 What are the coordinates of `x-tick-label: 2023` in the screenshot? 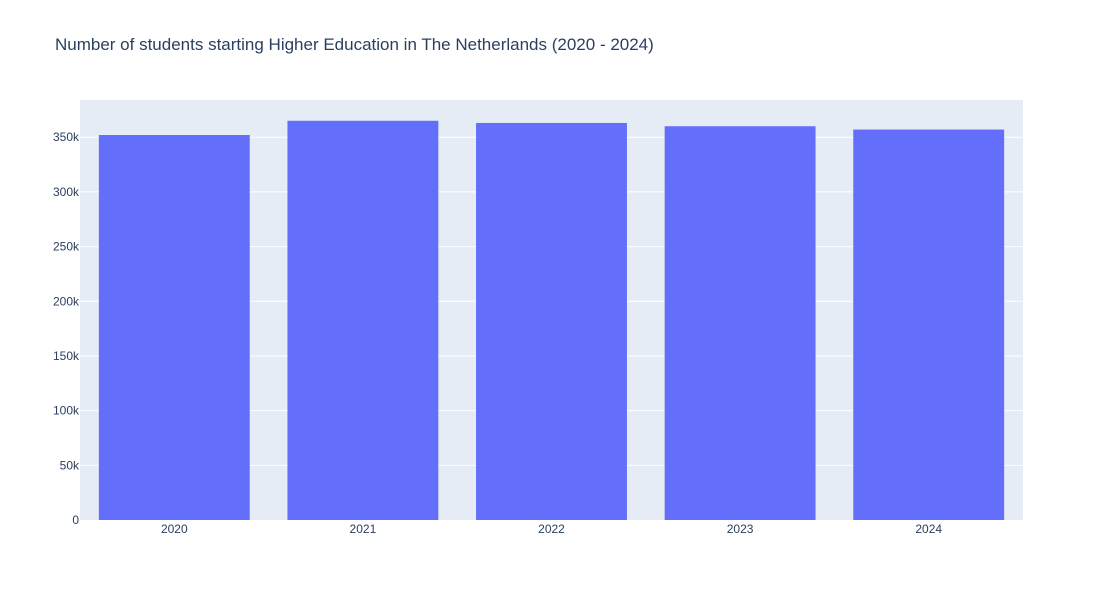 It's located at (740, 529).